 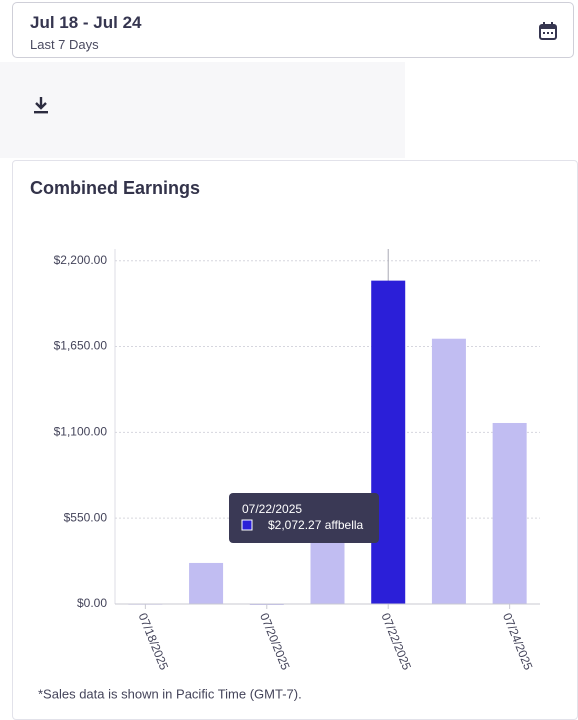 What do you see at coordinates (272, 509) in the screenshot?
I see `tooltip-title: 07/22/2025` at bounding box center [272, 509].